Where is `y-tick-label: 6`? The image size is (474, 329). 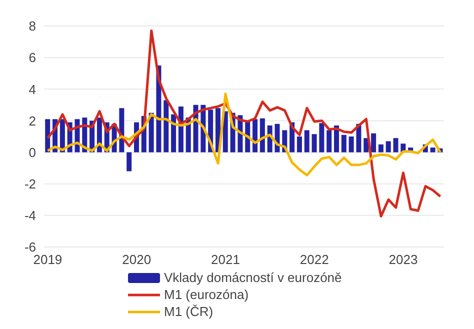 y-tick-label: 6 is located at coordinates (32, 58).